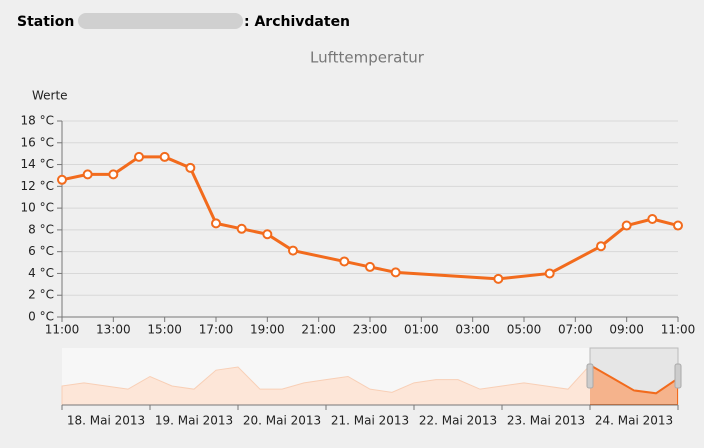 Image resolution: width=704 pixels, height=448 pixels. Describe the element at coordinates (106, 421) in the screenshot. I see `navigator-tick-label: 18. Mai 2013` at that location.